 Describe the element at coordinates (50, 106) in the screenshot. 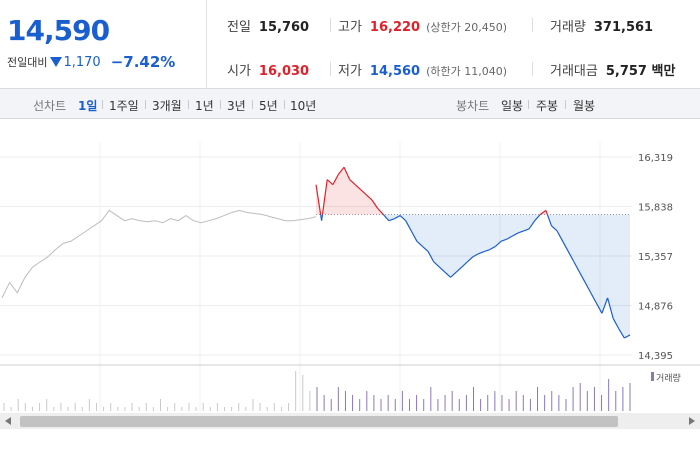

I see `line-chart-label: 선차트` at that location.